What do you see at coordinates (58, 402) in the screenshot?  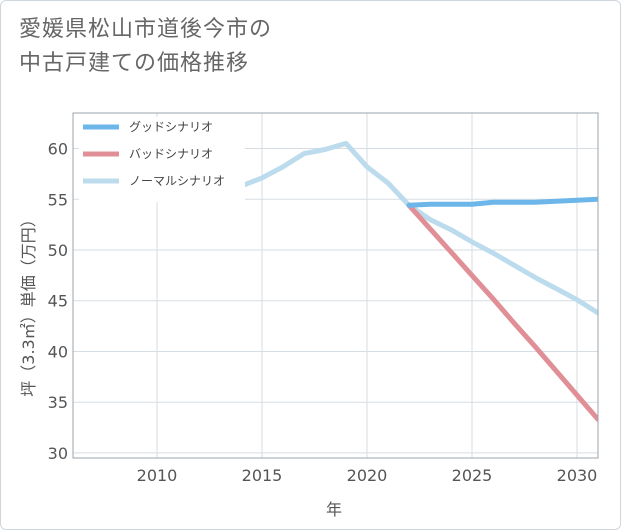 I see `y-tick-label-35: 35` at bounding box center [58, 402].